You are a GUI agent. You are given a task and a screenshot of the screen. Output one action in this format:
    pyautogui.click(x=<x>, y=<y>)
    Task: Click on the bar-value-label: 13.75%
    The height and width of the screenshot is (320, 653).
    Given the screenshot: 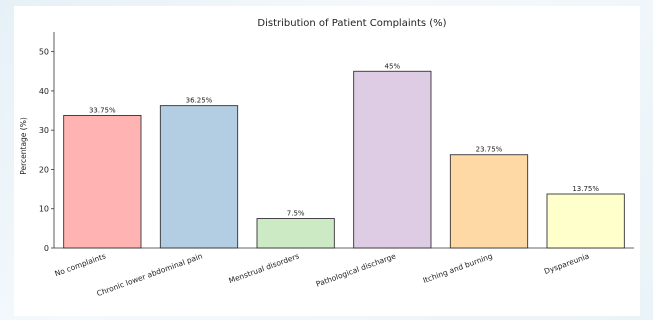 What is the action you would take?
    pyautogui.click(x=585, y=189)
    